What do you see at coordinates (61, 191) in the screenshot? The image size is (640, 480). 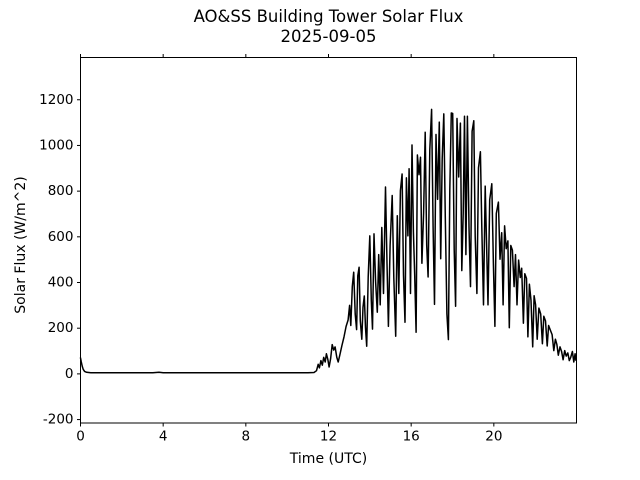 I see `y-tick-label: 800` at bounding box center [61, 191].